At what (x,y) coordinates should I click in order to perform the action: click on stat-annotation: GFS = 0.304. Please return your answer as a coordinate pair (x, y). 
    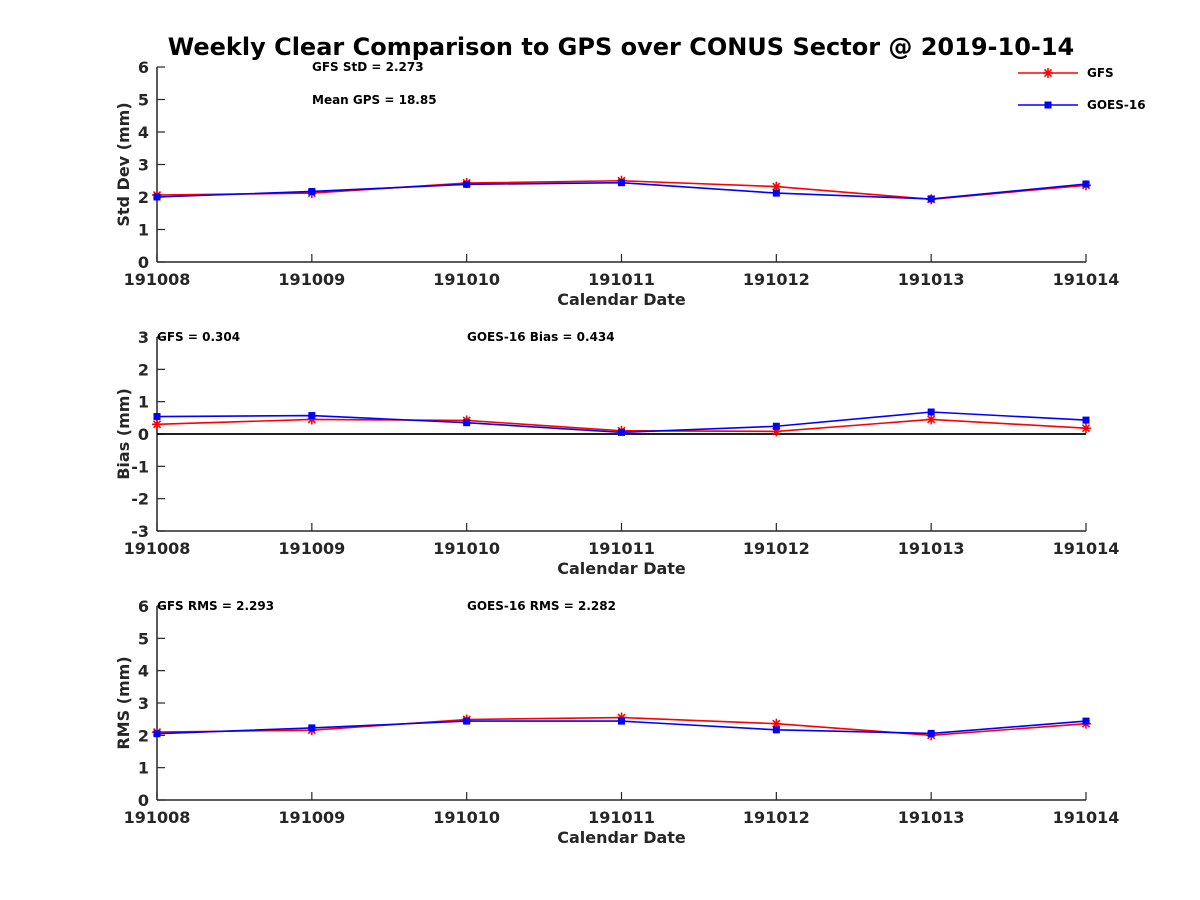
    Looking at the image, I should click on (198, 337).